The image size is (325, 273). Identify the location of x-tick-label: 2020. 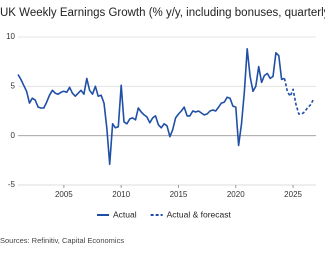
(236, 194).